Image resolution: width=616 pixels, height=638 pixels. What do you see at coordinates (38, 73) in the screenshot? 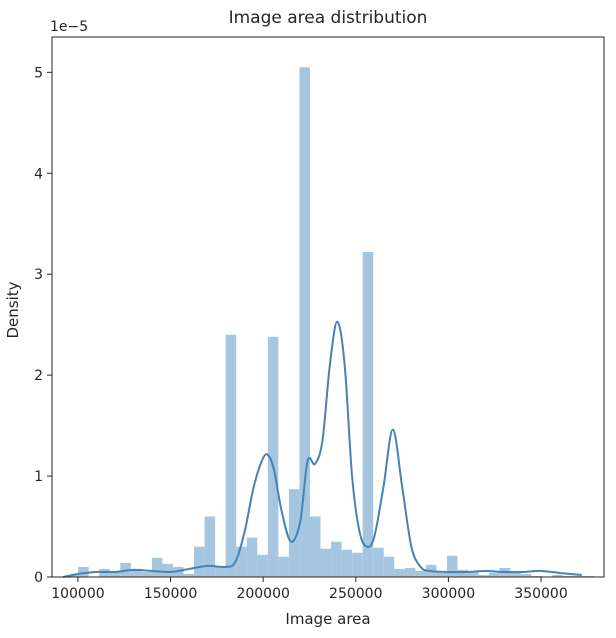
I see `y-tick-label: 5` at bounding box center [38, 73].